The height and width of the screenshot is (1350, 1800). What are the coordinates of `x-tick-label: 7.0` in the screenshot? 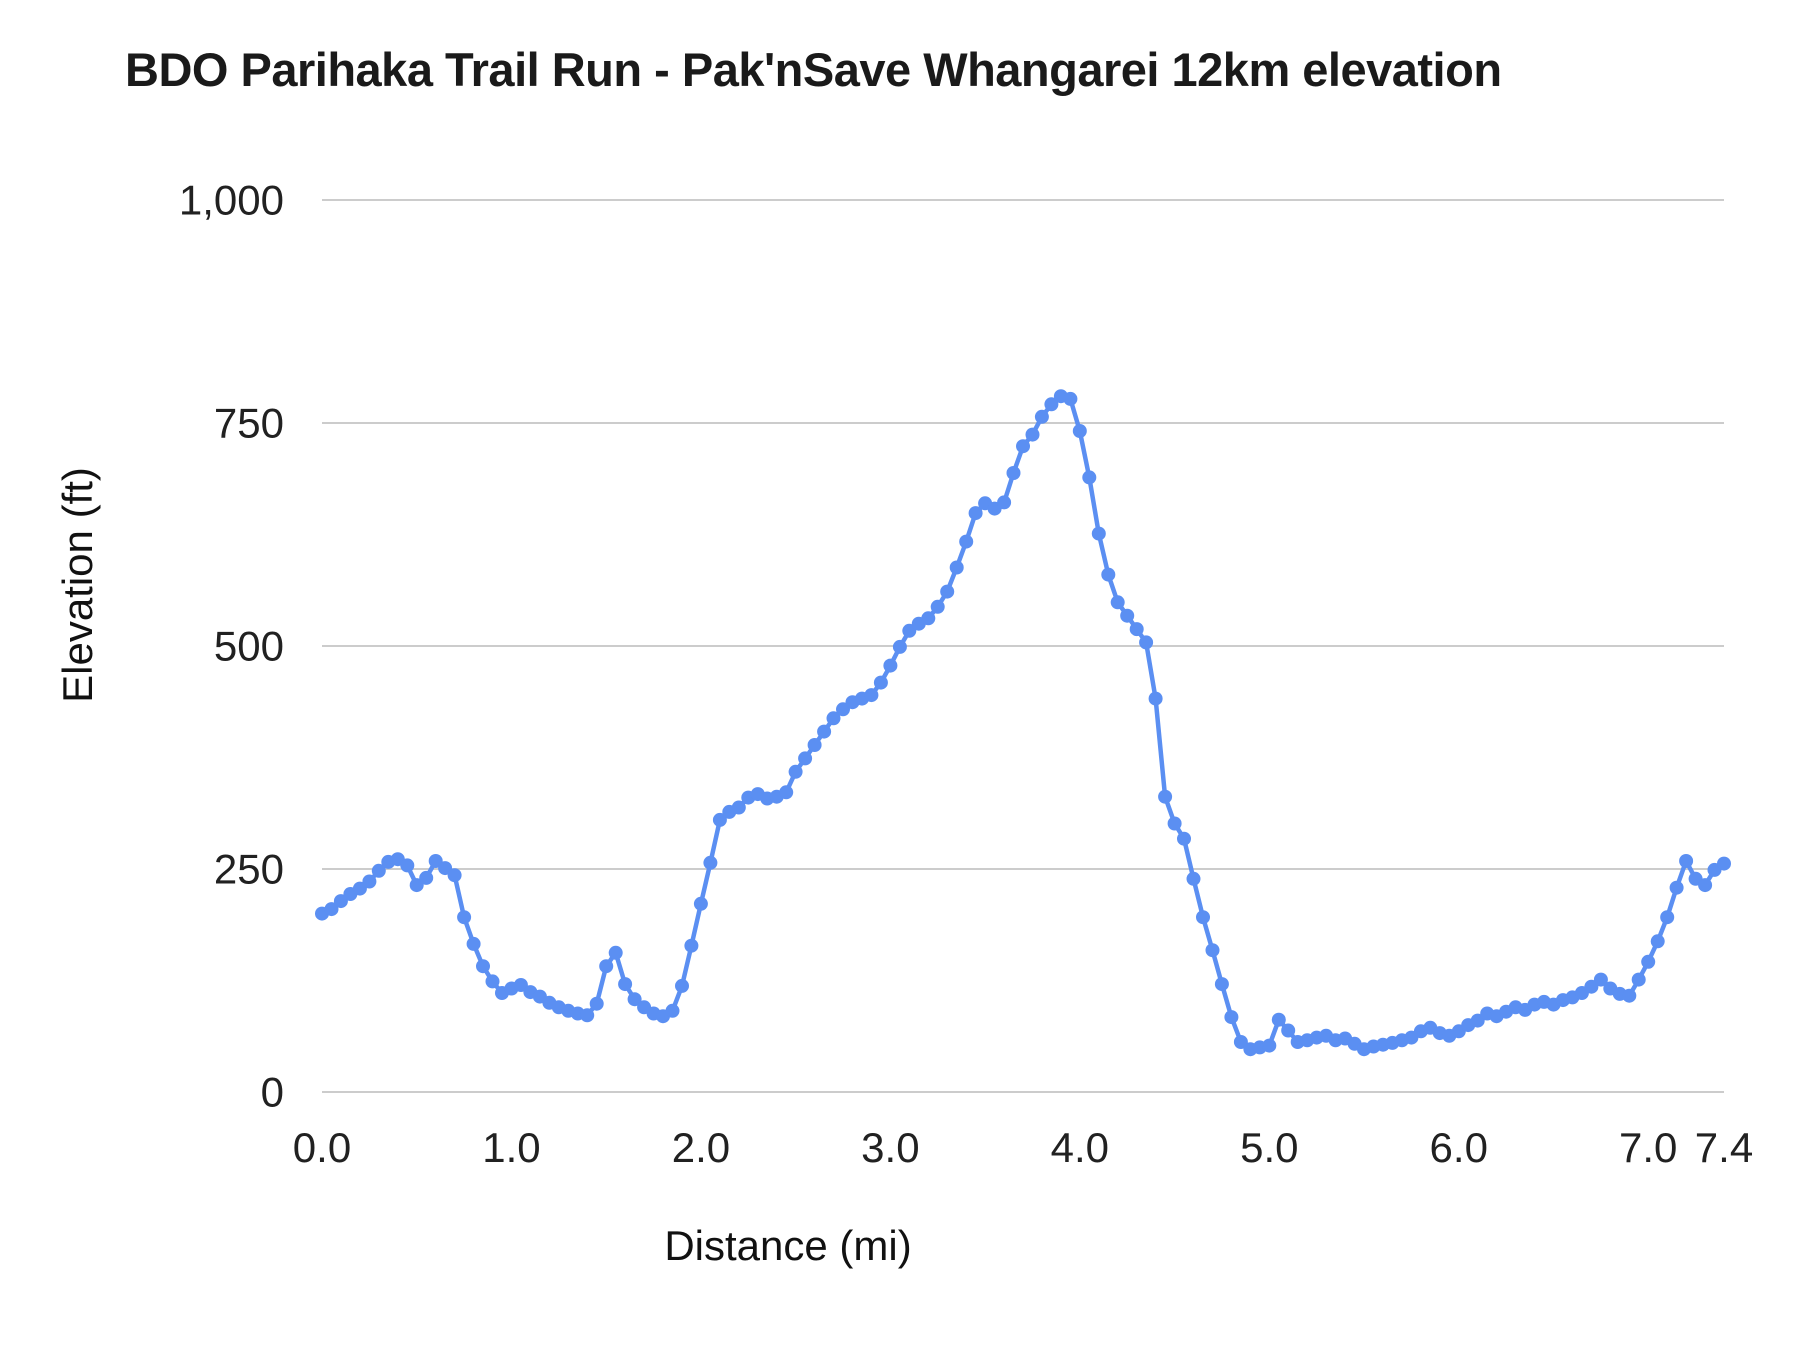 It's located at (1648, 1147).